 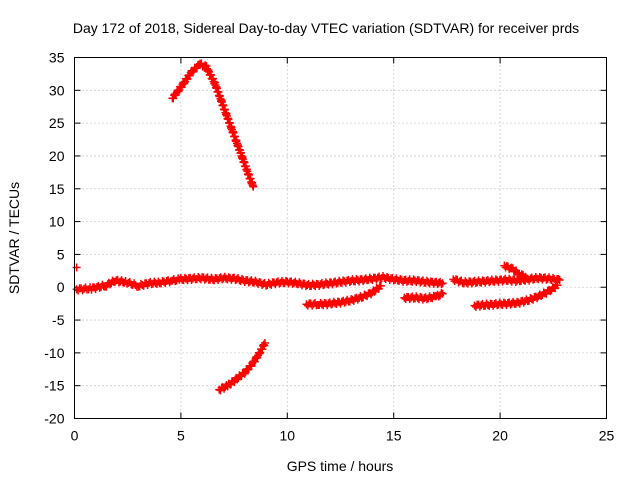 I want to click on y-tick-label: 0, so click(x=61, y=287).